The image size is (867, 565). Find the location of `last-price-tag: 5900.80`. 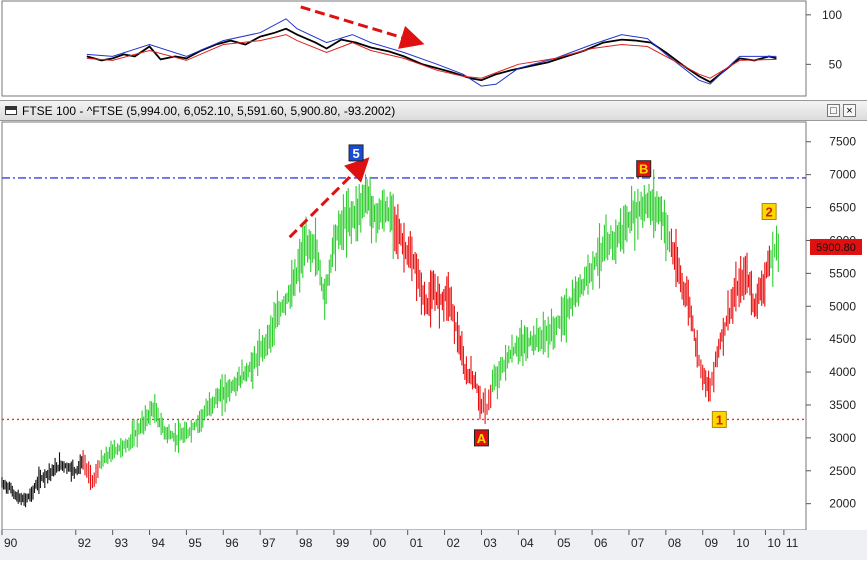

last-price-tag: 5900.80 is located at coordinates (836, 248).